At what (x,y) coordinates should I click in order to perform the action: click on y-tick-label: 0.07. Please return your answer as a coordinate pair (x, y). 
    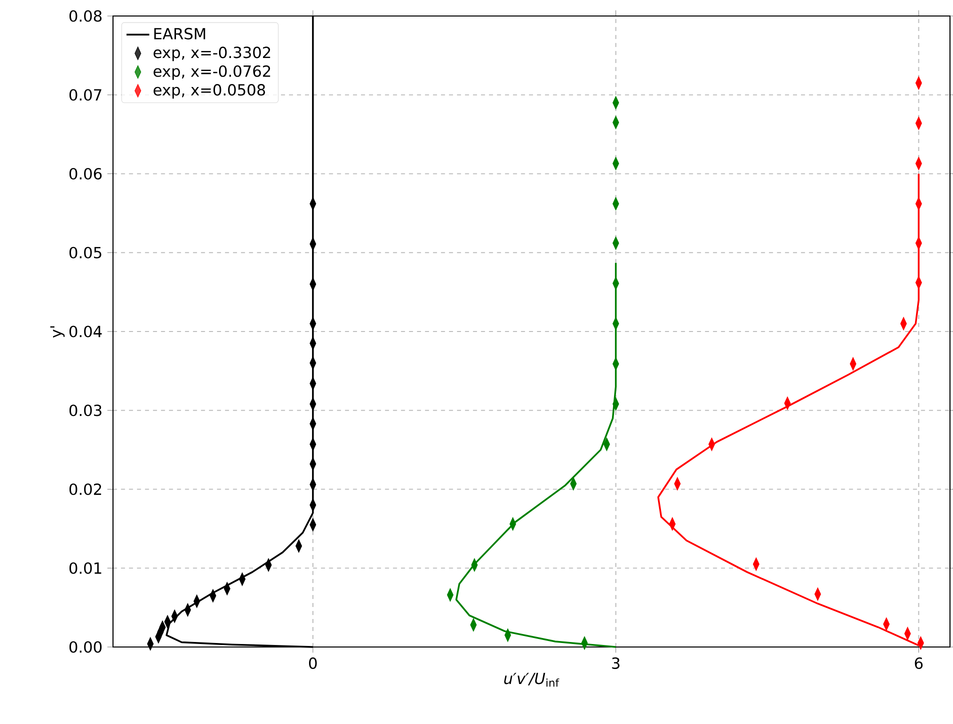
    Looking at the image, I should click on (85, 95).